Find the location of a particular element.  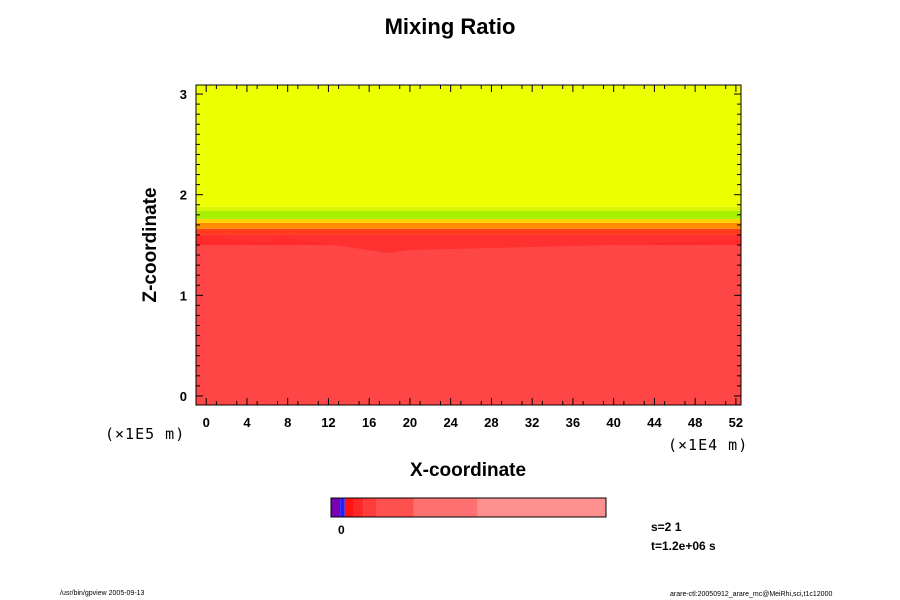

x-tick-label: 8 is located at coordinates (287, 422).